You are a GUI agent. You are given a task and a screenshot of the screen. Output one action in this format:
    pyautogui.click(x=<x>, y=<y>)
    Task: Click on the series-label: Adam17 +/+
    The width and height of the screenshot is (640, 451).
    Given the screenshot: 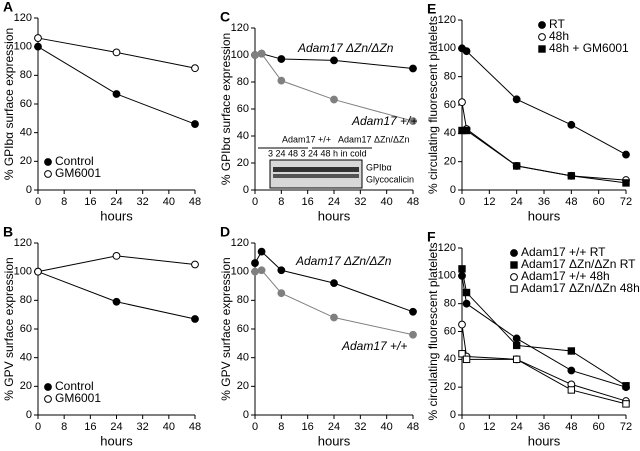 What is the action you would take?
    pyautogui.click(x=384, y=121)
    